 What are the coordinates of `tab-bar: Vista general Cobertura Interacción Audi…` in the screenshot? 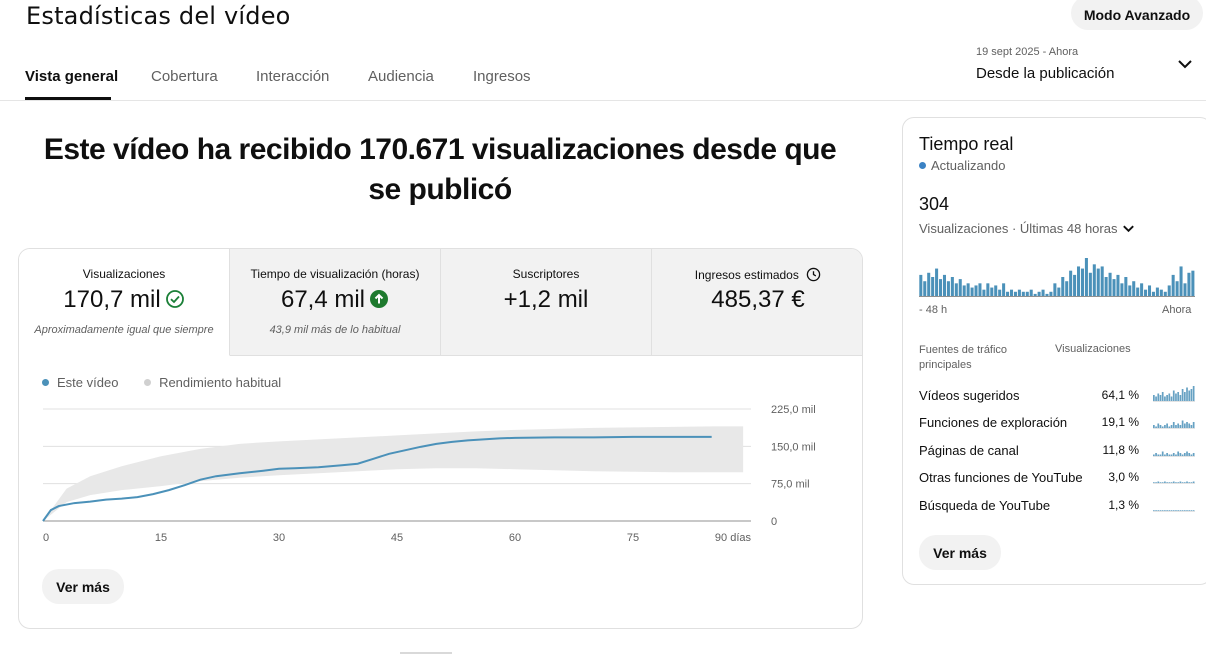 It's located at (603, 80).